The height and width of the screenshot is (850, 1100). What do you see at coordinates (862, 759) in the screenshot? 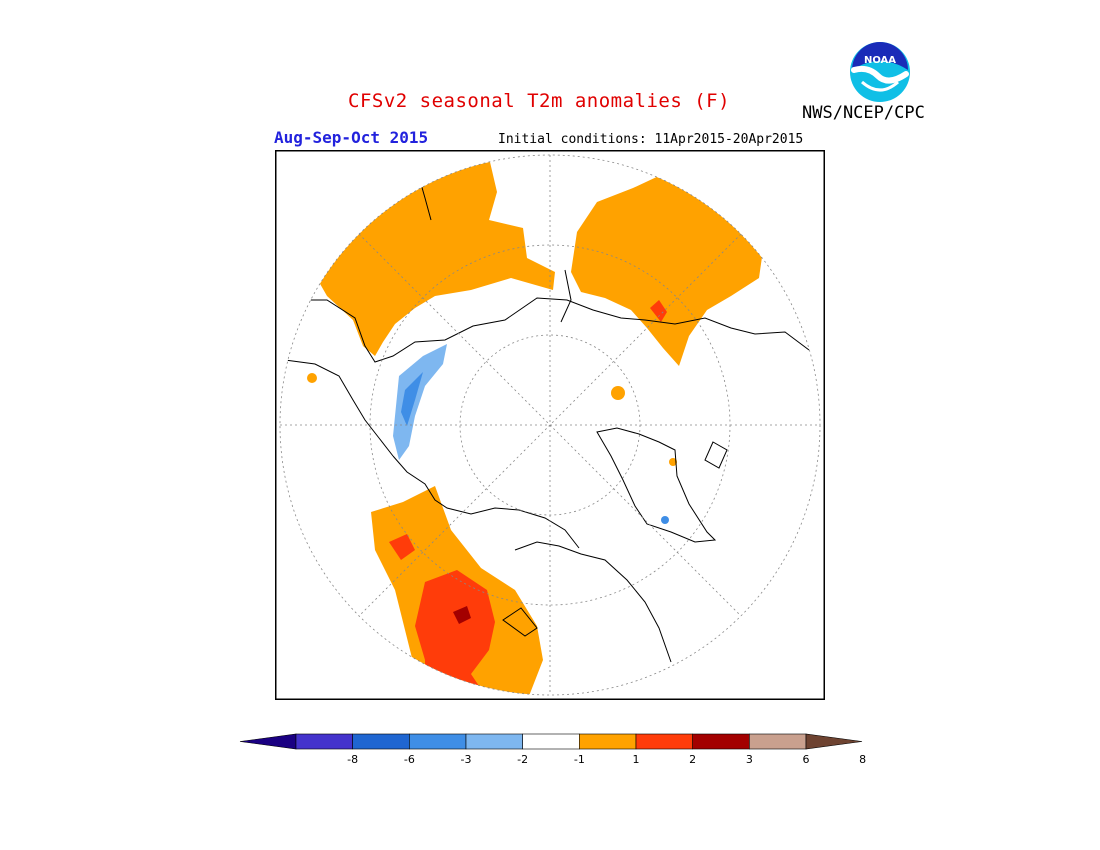
I see `colorbar-tick-label: 8` at bounding box center [862, 759].